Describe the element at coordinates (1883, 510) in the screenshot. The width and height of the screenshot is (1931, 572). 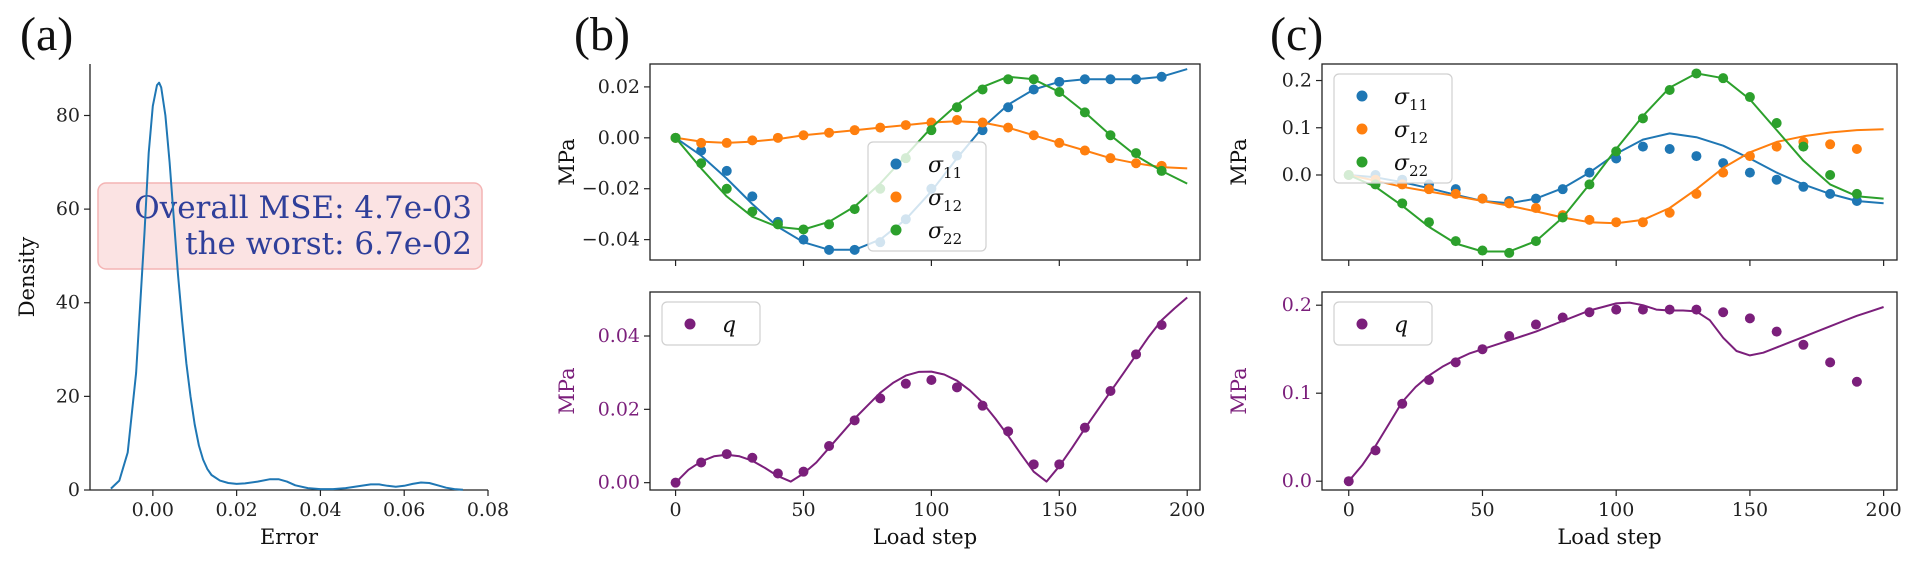
I see `x-tick-label: 200` at that location.